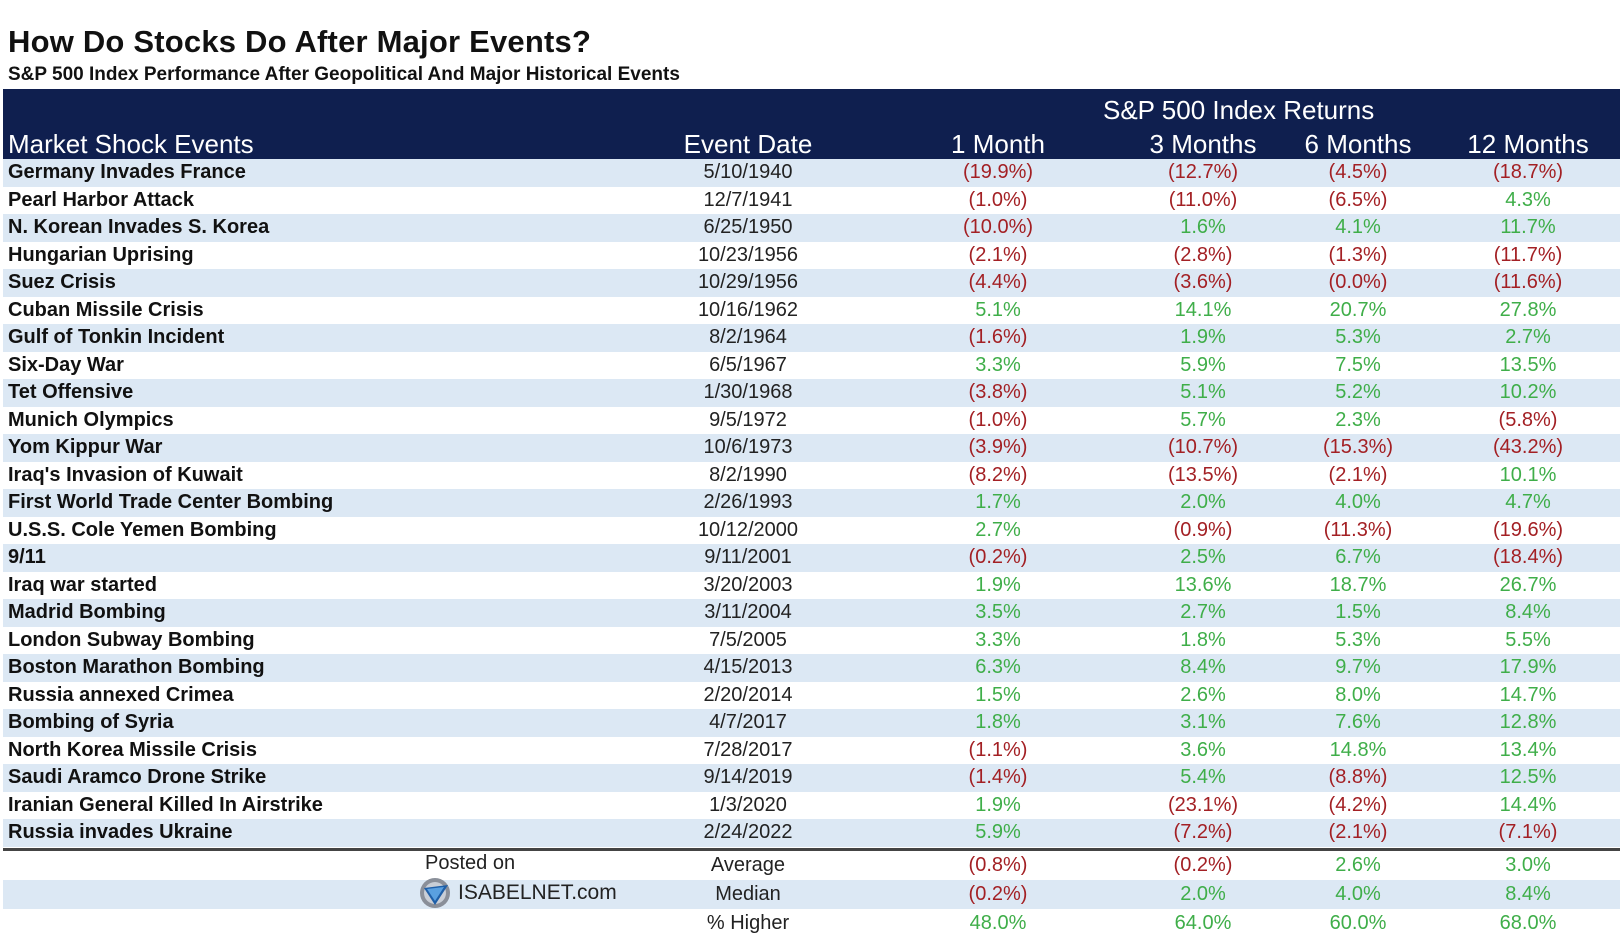  Describe the element at coordinates (1528, 529) in the screenshot. I see `return-m12-cell: (19.6%)` at that location.